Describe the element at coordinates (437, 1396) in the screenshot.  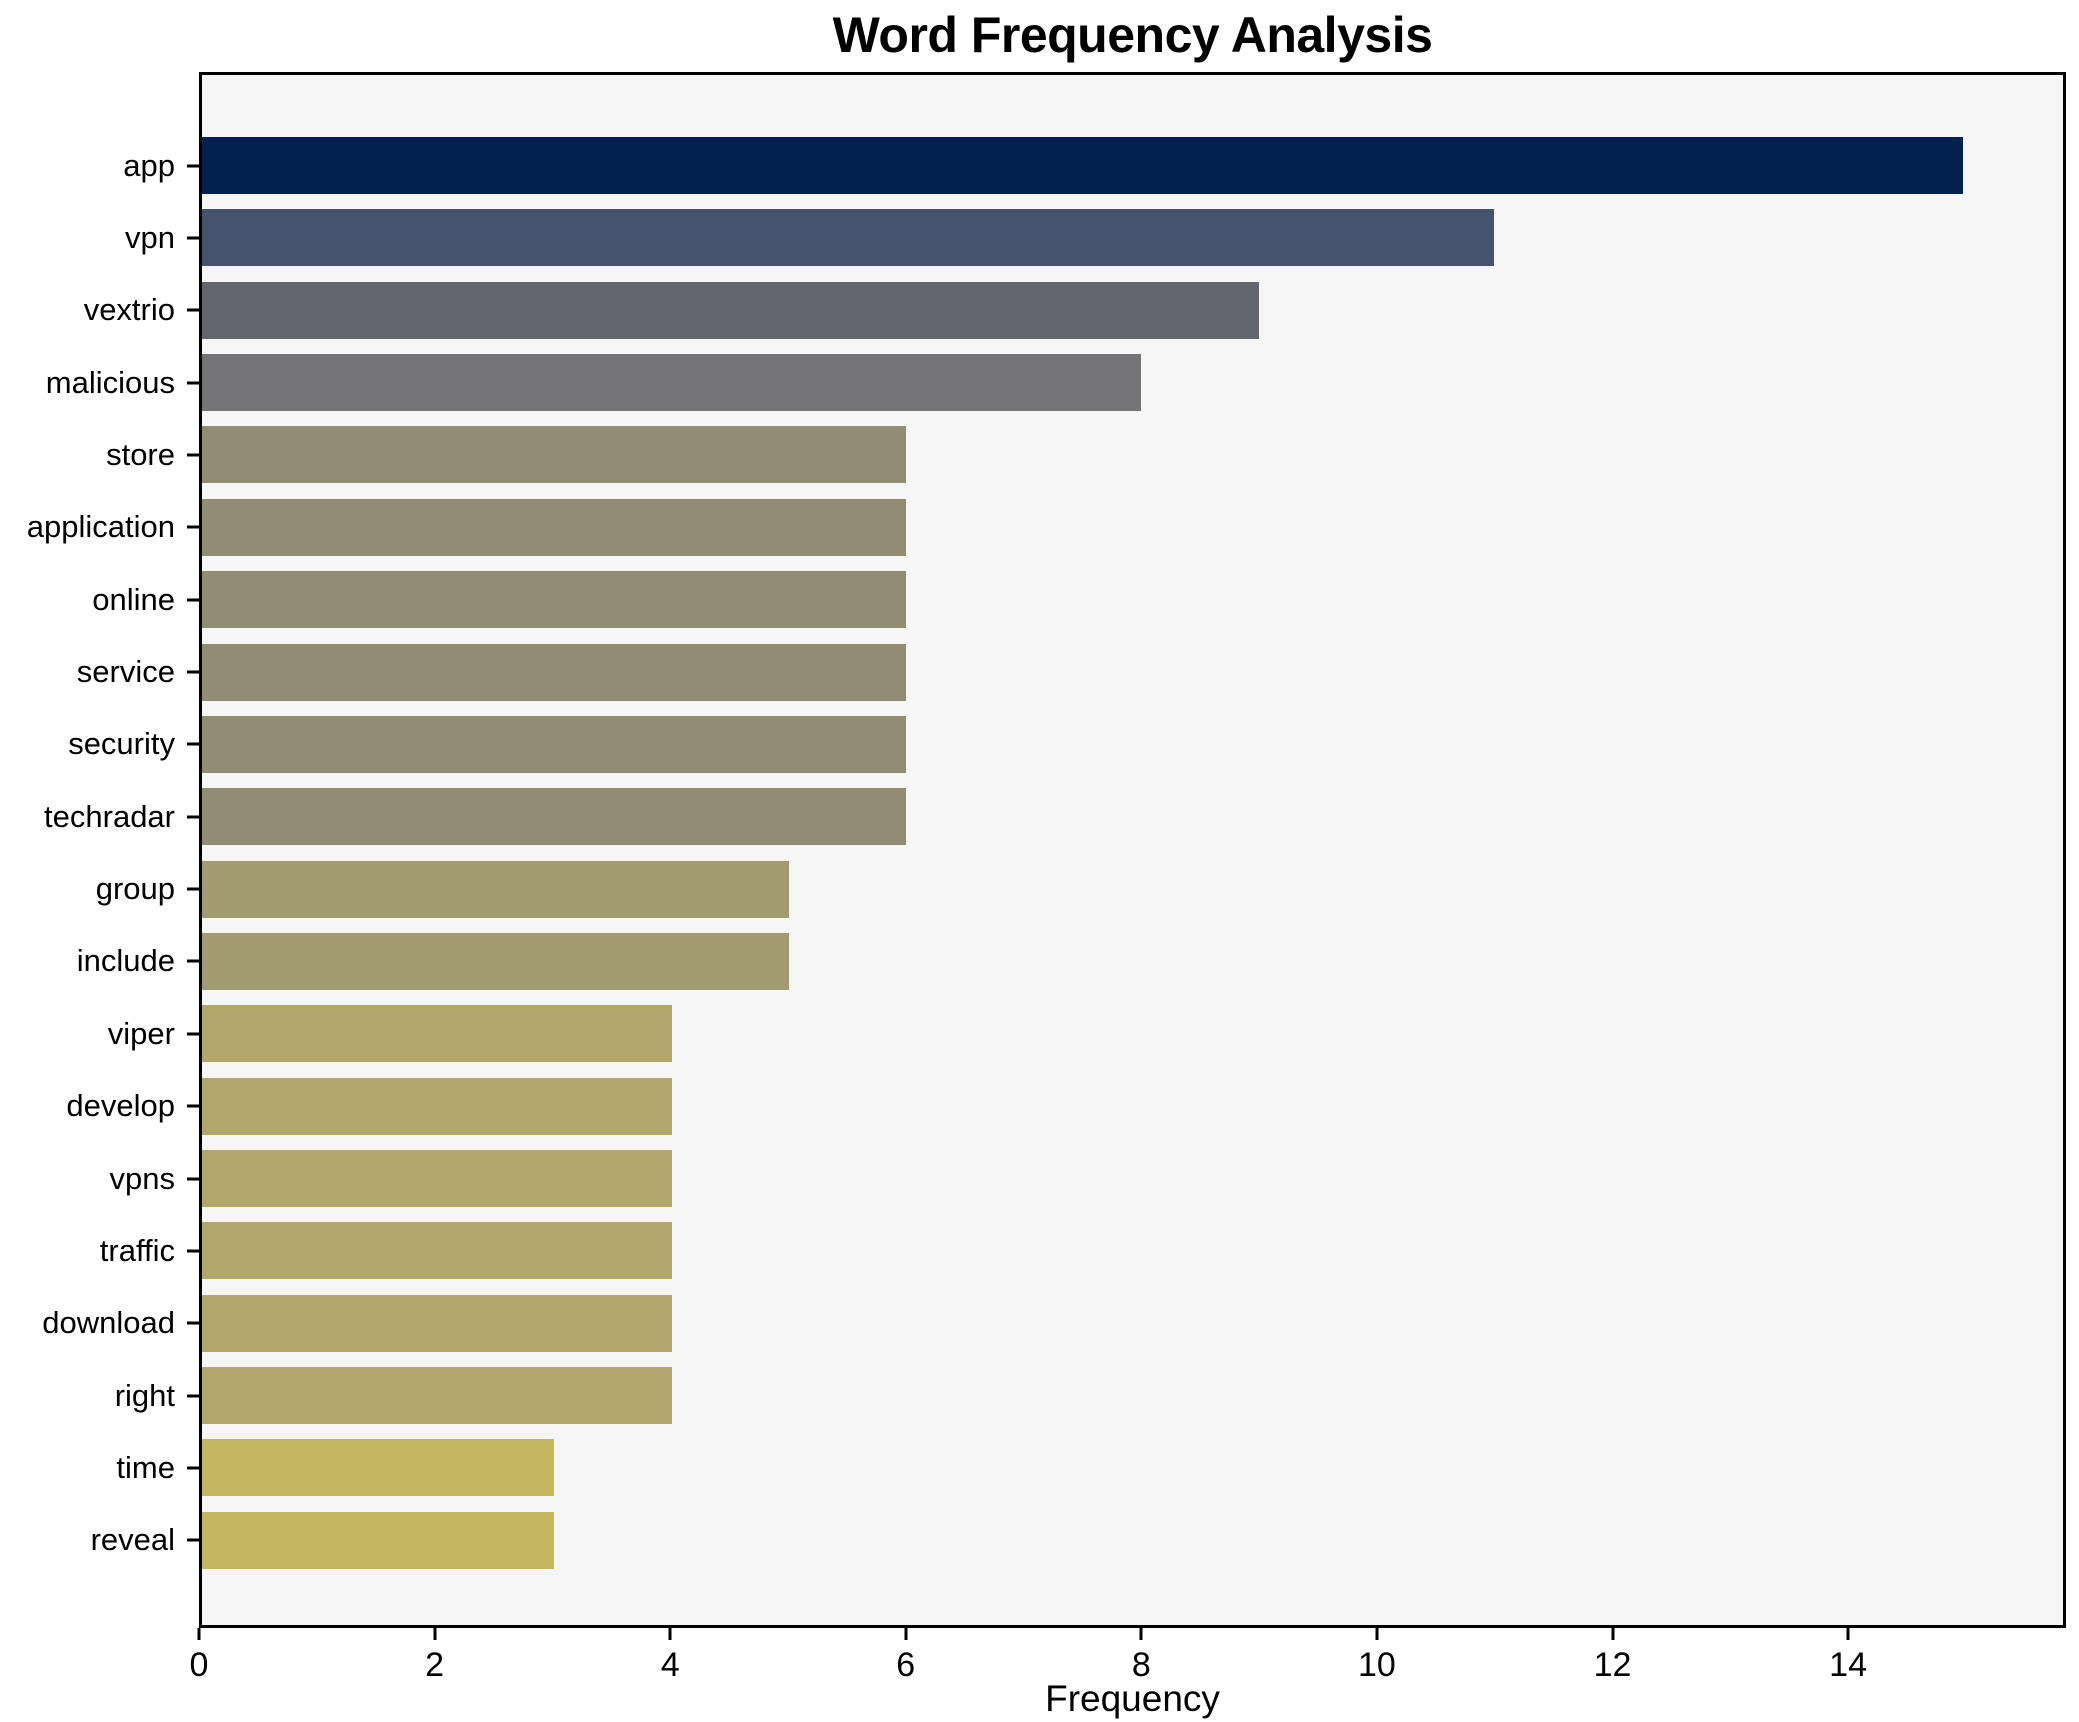
I see `bar-right` at that location.